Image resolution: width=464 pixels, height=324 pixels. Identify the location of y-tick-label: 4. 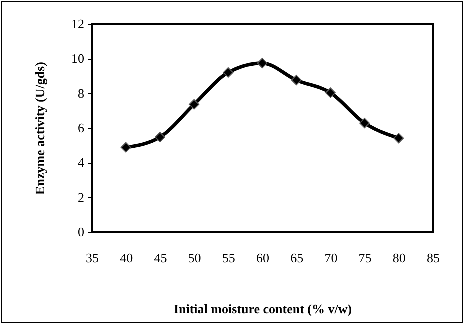
(81, 162).